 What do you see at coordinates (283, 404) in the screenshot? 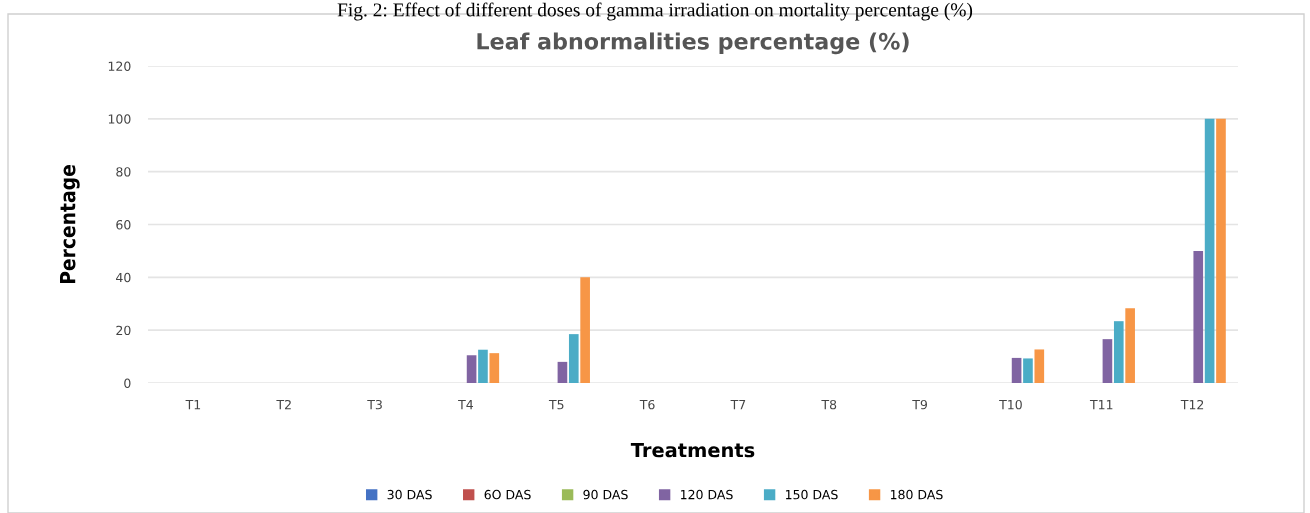
I see `x-tick-label: T2` at bounding box center [283, 404].